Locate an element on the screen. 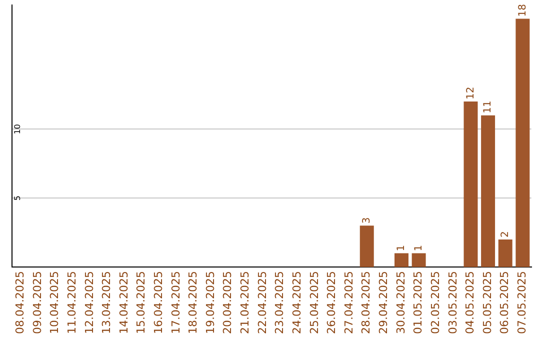 Image resolution: width=540 pixels, height=340 pixels. data-label: 2 is located at coordinates (505, 234).